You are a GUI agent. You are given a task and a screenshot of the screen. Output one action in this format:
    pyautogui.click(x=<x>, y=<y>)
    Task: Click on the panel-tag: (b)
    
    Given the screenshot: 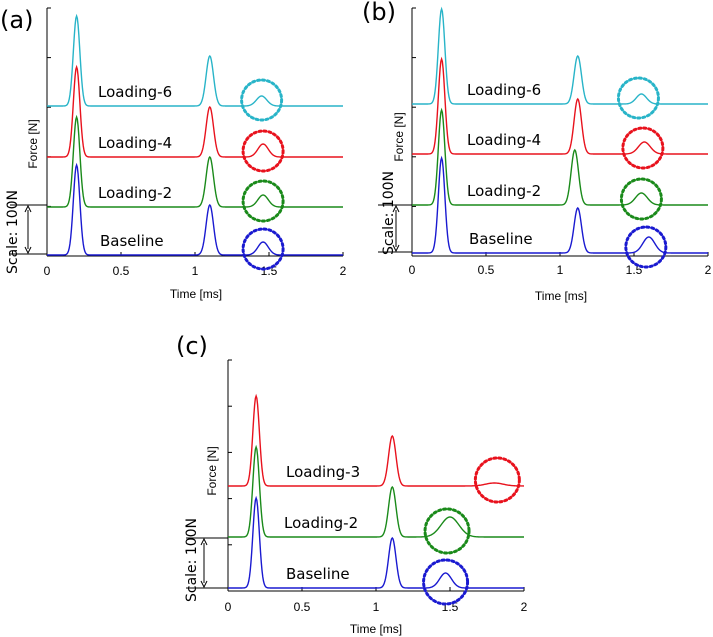 What is the action you would take?
    pyautogui.click(x=379, y=13)
    